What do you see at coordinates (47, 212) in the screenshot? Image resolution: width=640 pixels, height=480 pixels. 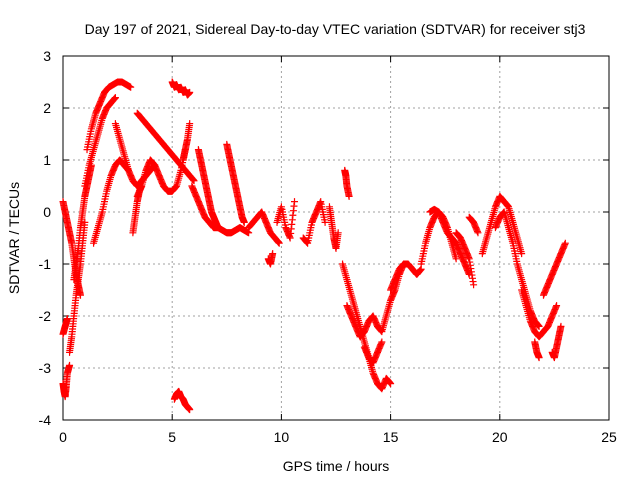 I see `y-tick-label: 0` at bounding box center [47, 212].